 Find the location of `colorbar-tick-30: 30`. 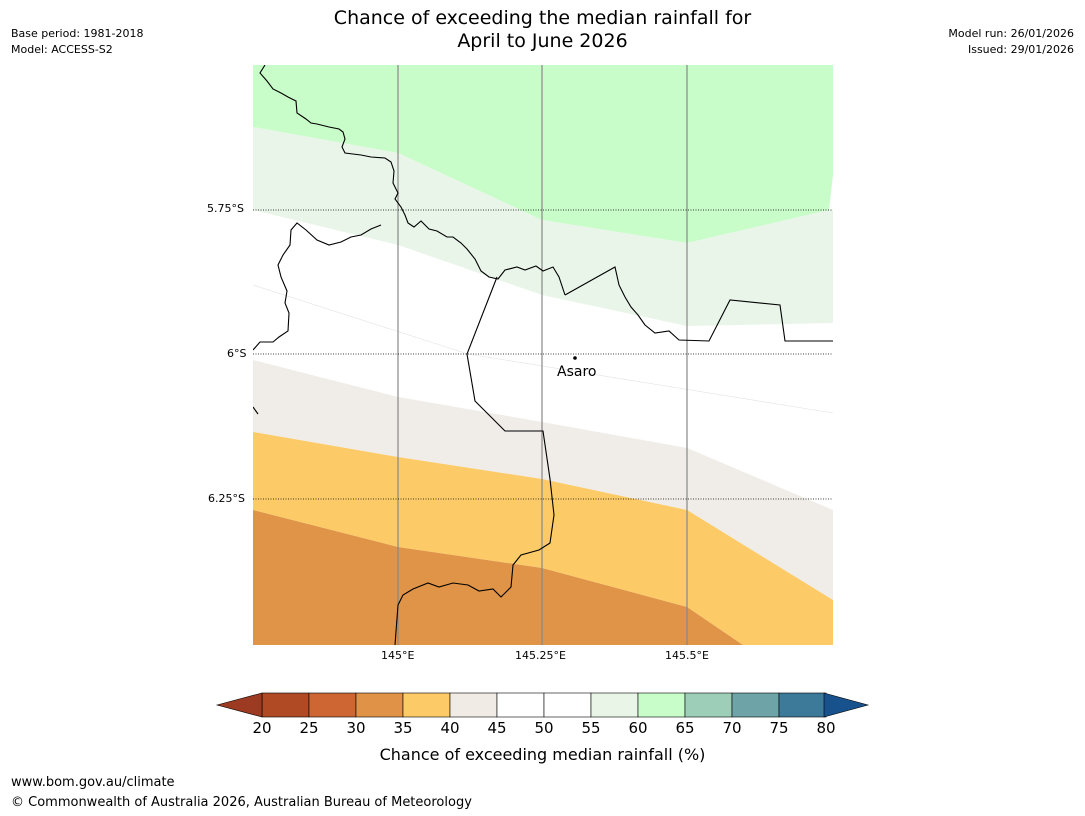

colorbar-tick-30: 30 is located at coordinates (356, 728).